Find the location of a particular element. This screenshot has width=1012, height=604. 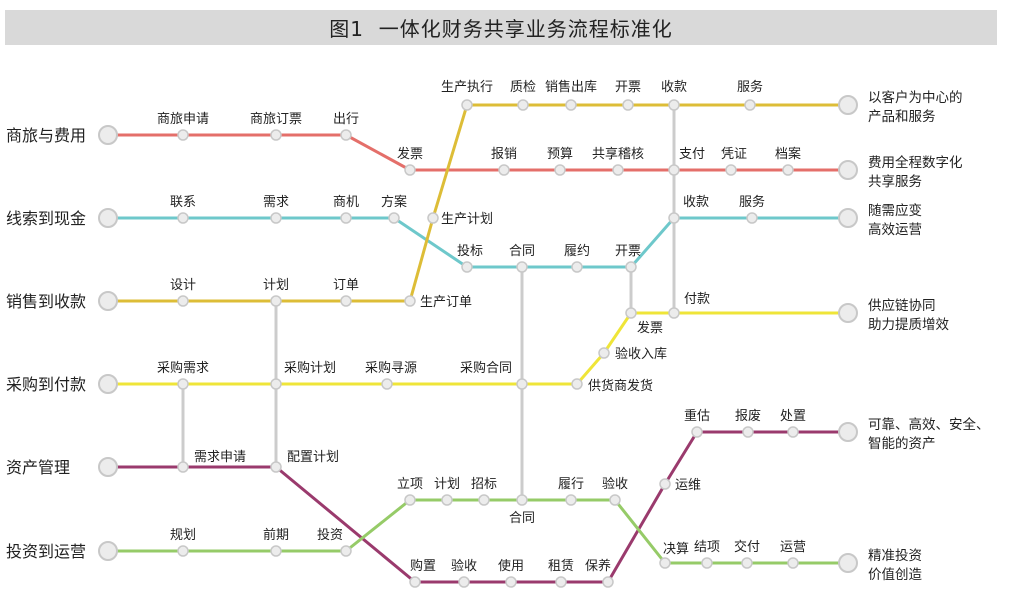

station-label: 前期 is located at coordinates (276, 535).